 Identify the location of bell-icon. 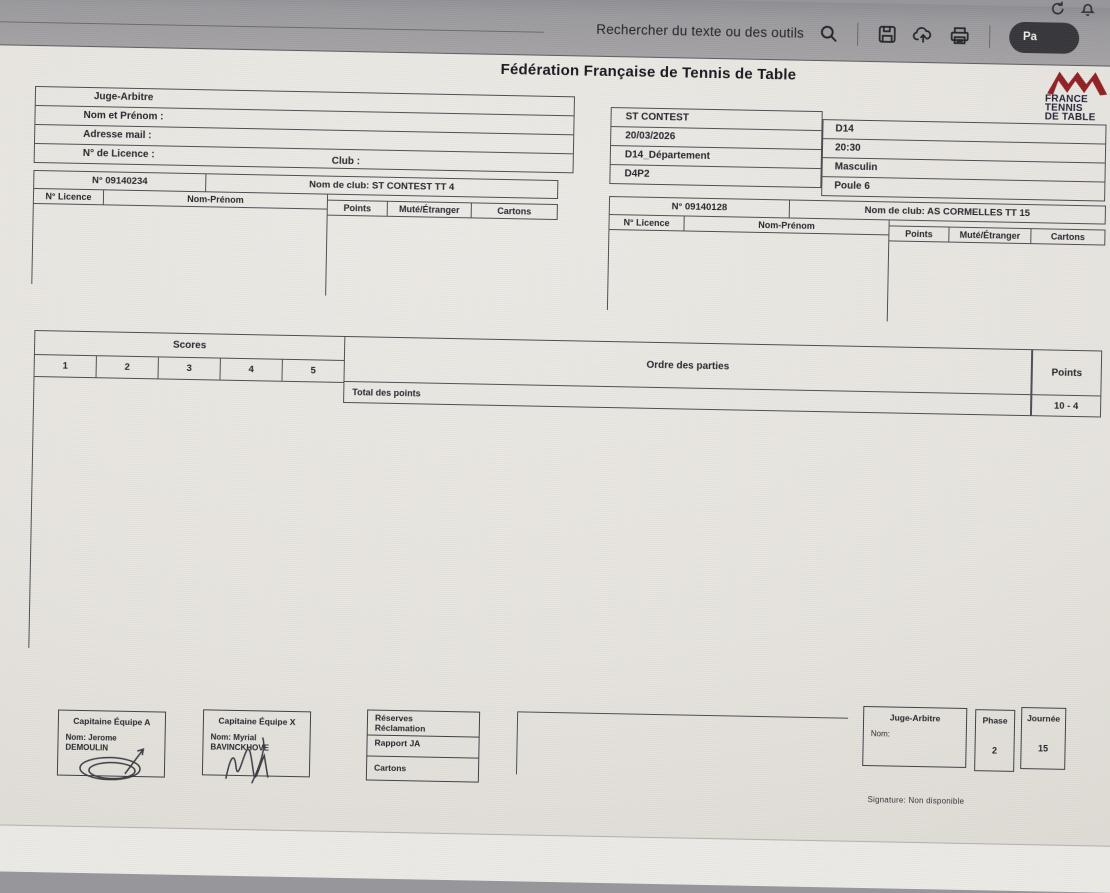
(1088, 9).